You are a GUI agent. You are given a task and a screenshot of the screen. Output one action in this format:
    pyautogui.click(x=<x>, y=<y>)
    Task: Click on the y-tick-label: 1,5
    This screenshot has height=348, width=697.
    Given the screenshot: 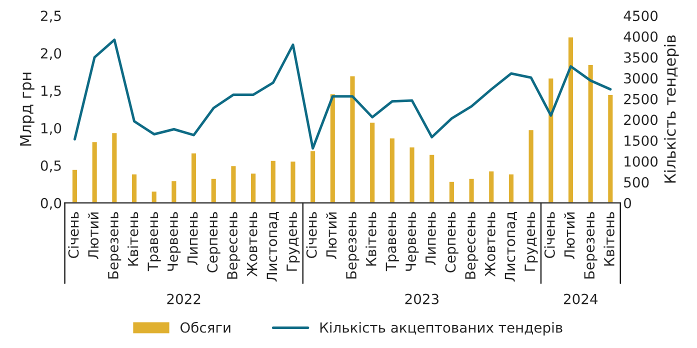 What is the action you would take?
    pyautogui.click(x=51, y=92)
    